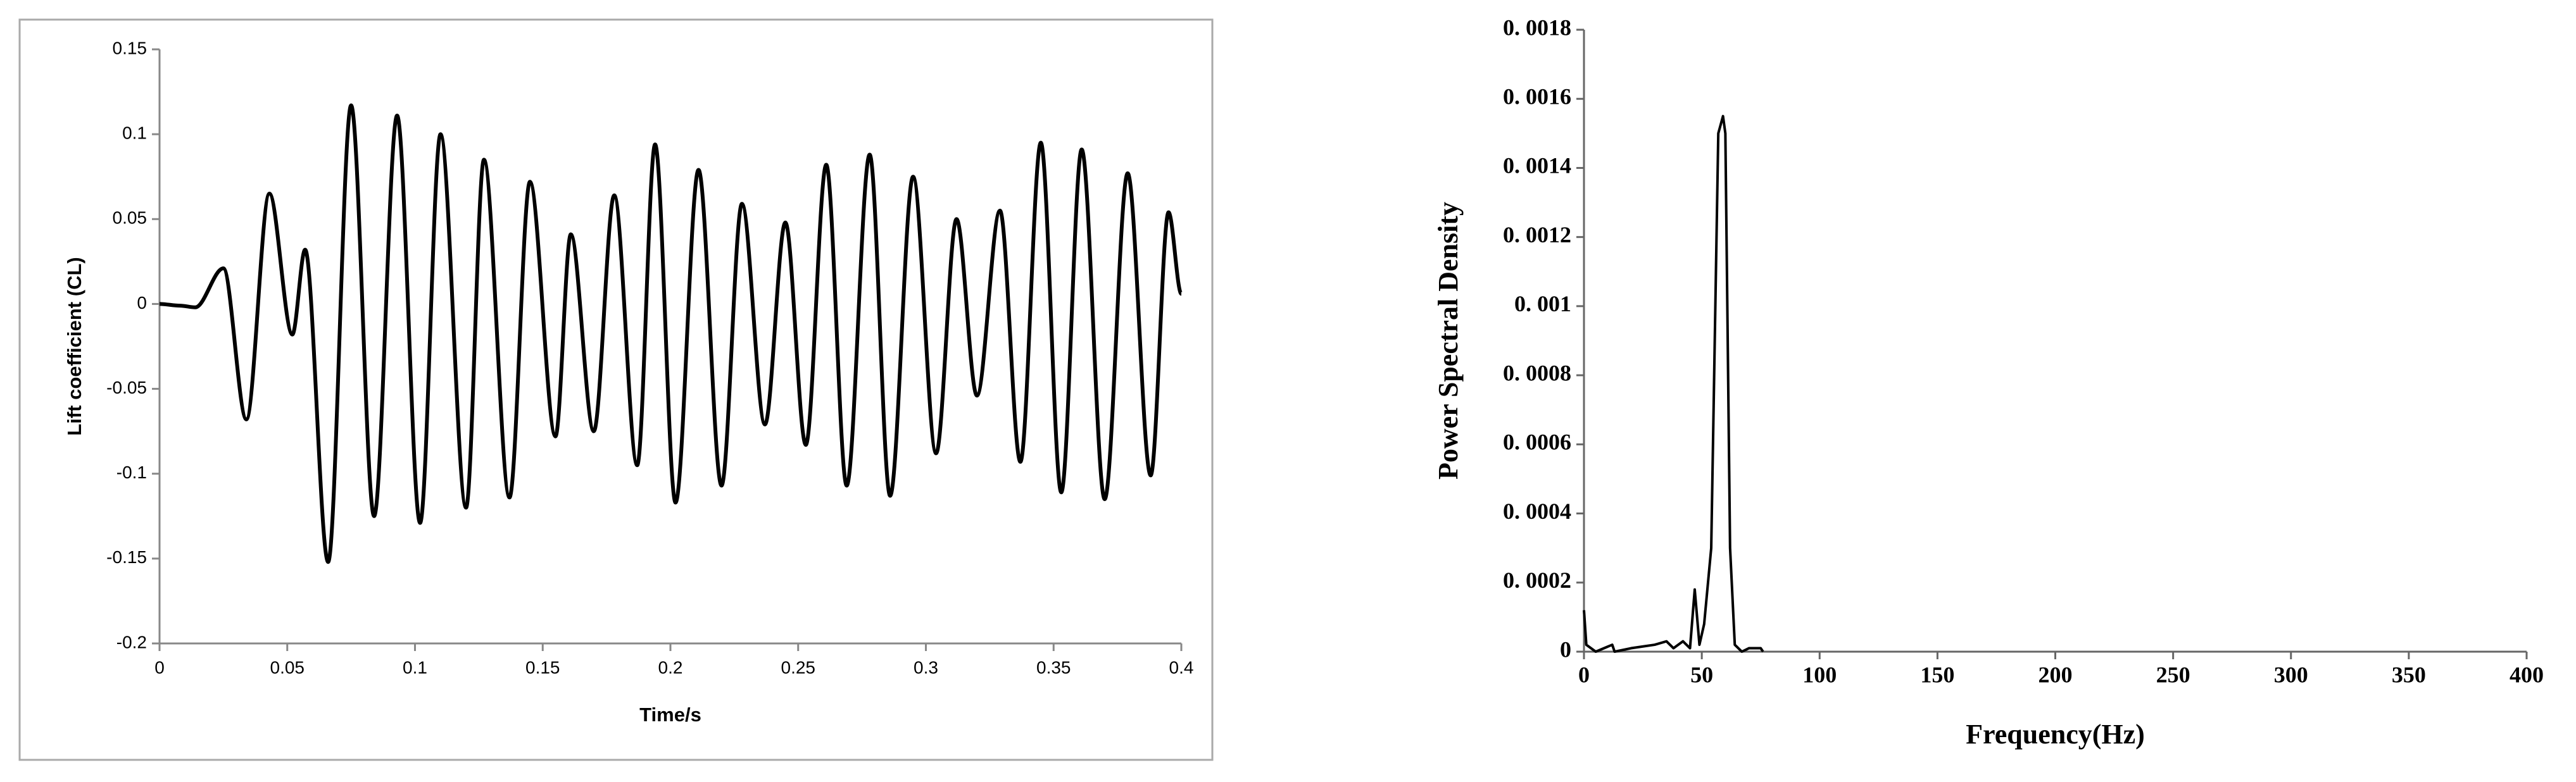 The height and width of the screenshot is (782, 2576). What do you see at coordinates (1819, 675) in the screenshot?
I see `x-tick-label: 100` at bounding box center [1819, 675].